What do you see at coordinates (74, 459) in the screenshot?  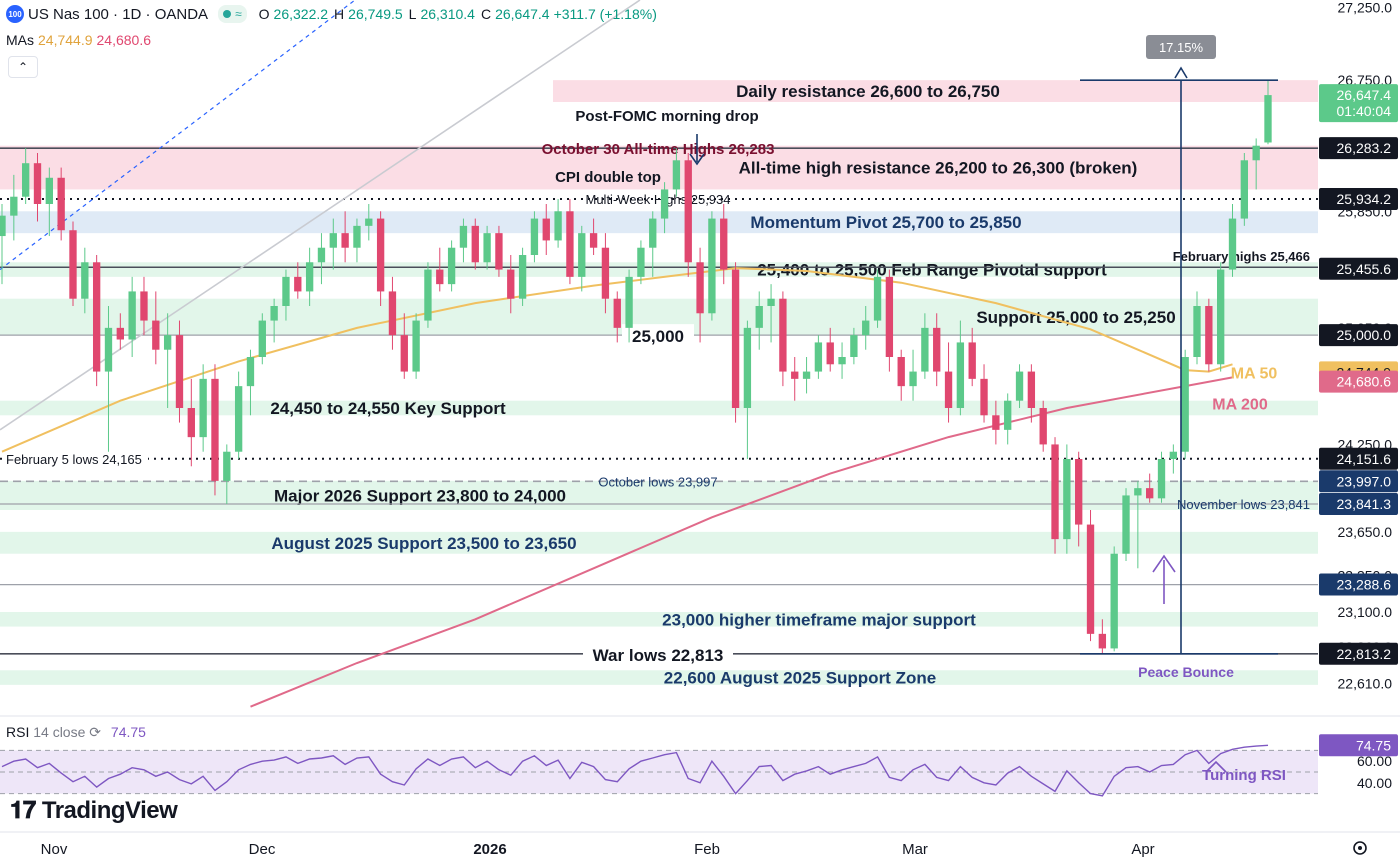 I see `feb5-lows-label: February 5 lows 24,165` at bounding box center [74, 459].